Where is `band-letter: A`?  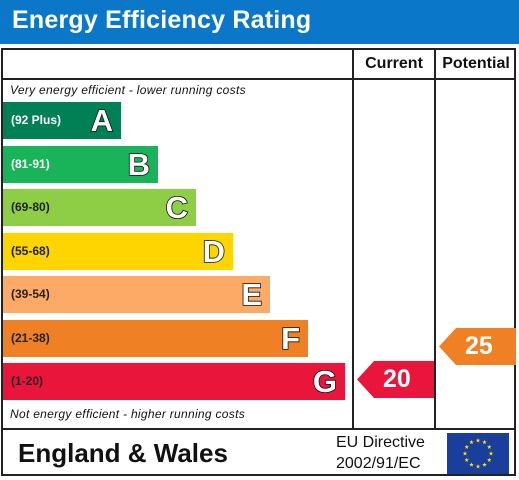
band-letter: A is located at coordinates (102, 120).